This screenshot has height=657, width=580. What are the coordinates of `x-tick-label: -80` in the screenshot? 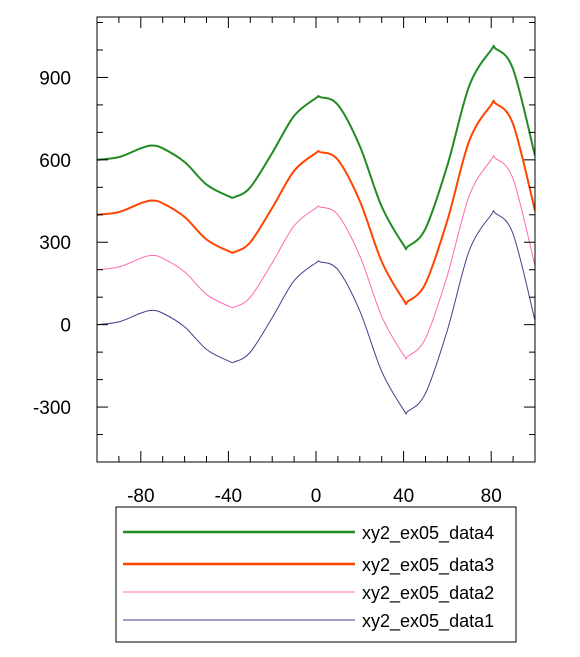 It's located at (140, 496).